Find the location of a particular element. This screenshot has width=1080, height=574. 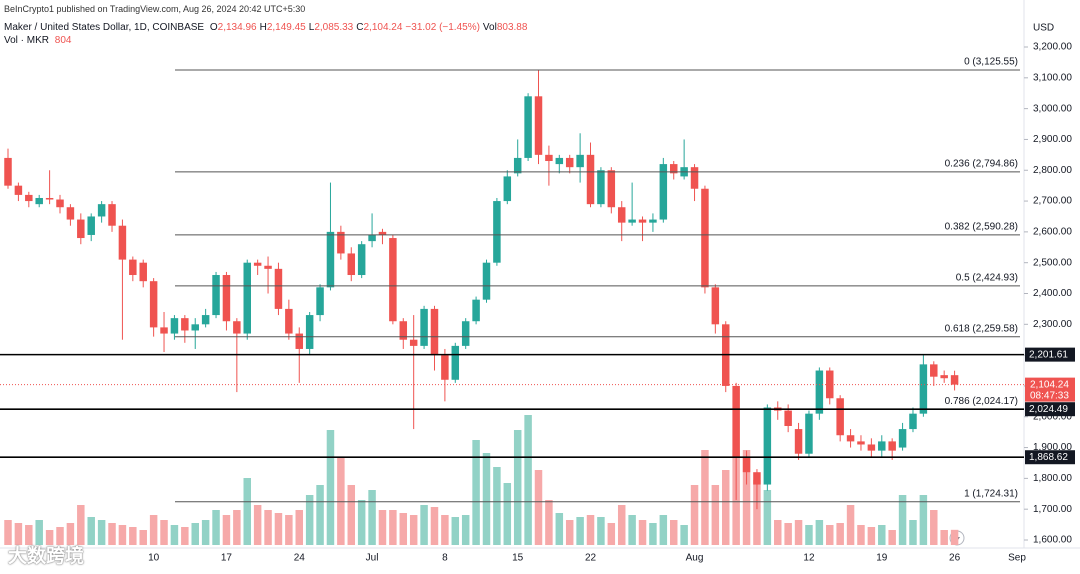

vol-value: 803.88 is located at coordinates (512, 27).